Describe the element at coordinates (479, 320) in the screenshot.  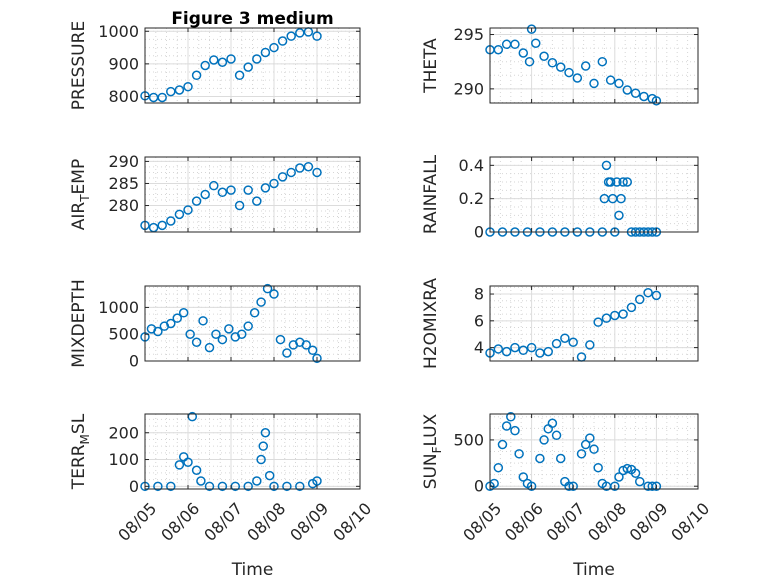
I see `y-tick-label: 6` at that location.